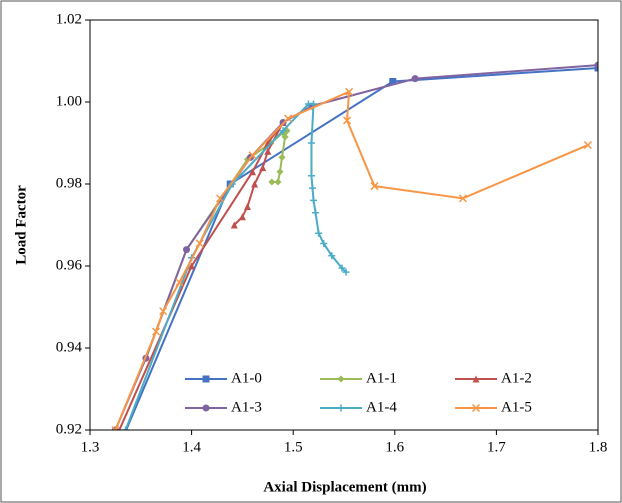 The image size is (622, 503). I want to click on y-tick-label: 0.96, so click(69, 265).